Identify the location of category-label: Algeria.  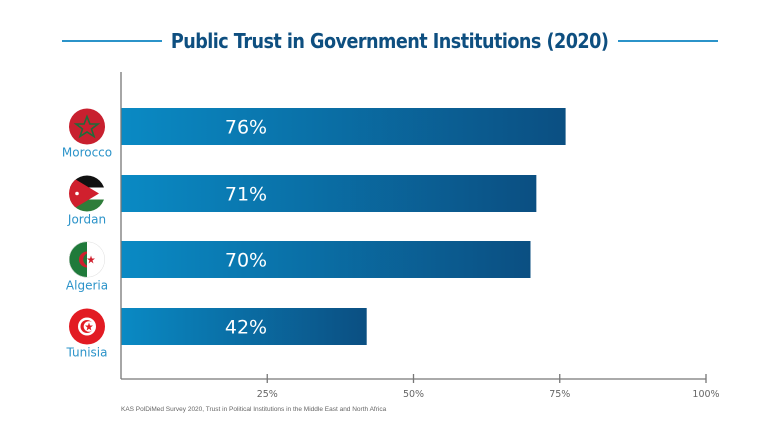
(87, 286).